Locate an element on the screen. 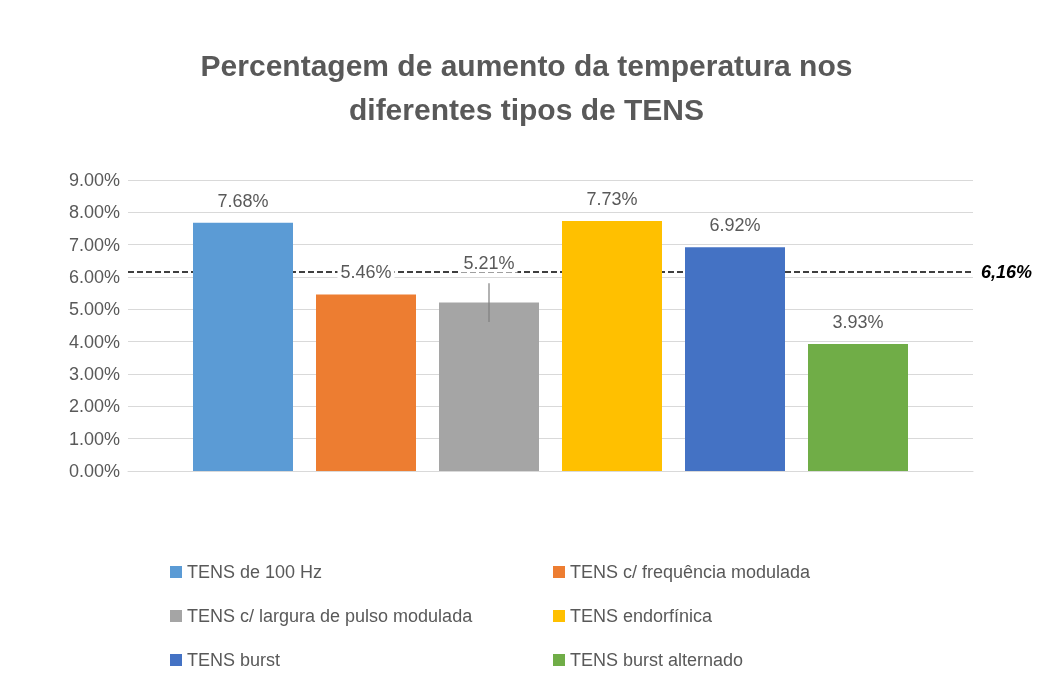 The width and height of the screenshot is (1053, 688). y-tick-label: 4.00% is located at coordinates (94, 341).